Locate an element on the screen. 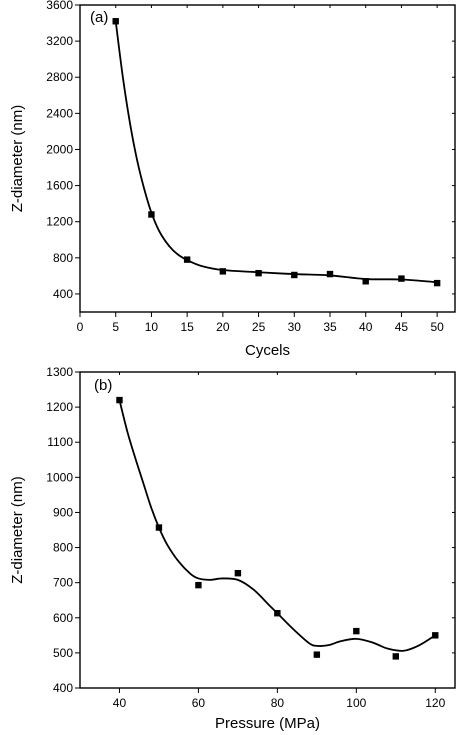 This screenshot has height=735, width=474. x-tick-label: 10 is located at coordinates (152, 327).